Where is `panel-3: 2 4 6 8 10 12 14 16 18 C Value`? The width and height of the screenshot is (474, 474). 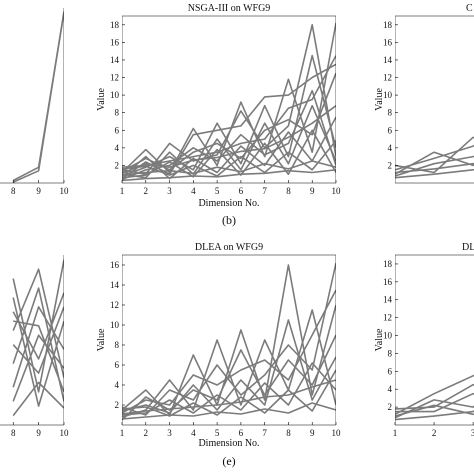 panel-3: 2 4 6 8 10 12 14 16 18 C Value is located at coordinates (424, 93).